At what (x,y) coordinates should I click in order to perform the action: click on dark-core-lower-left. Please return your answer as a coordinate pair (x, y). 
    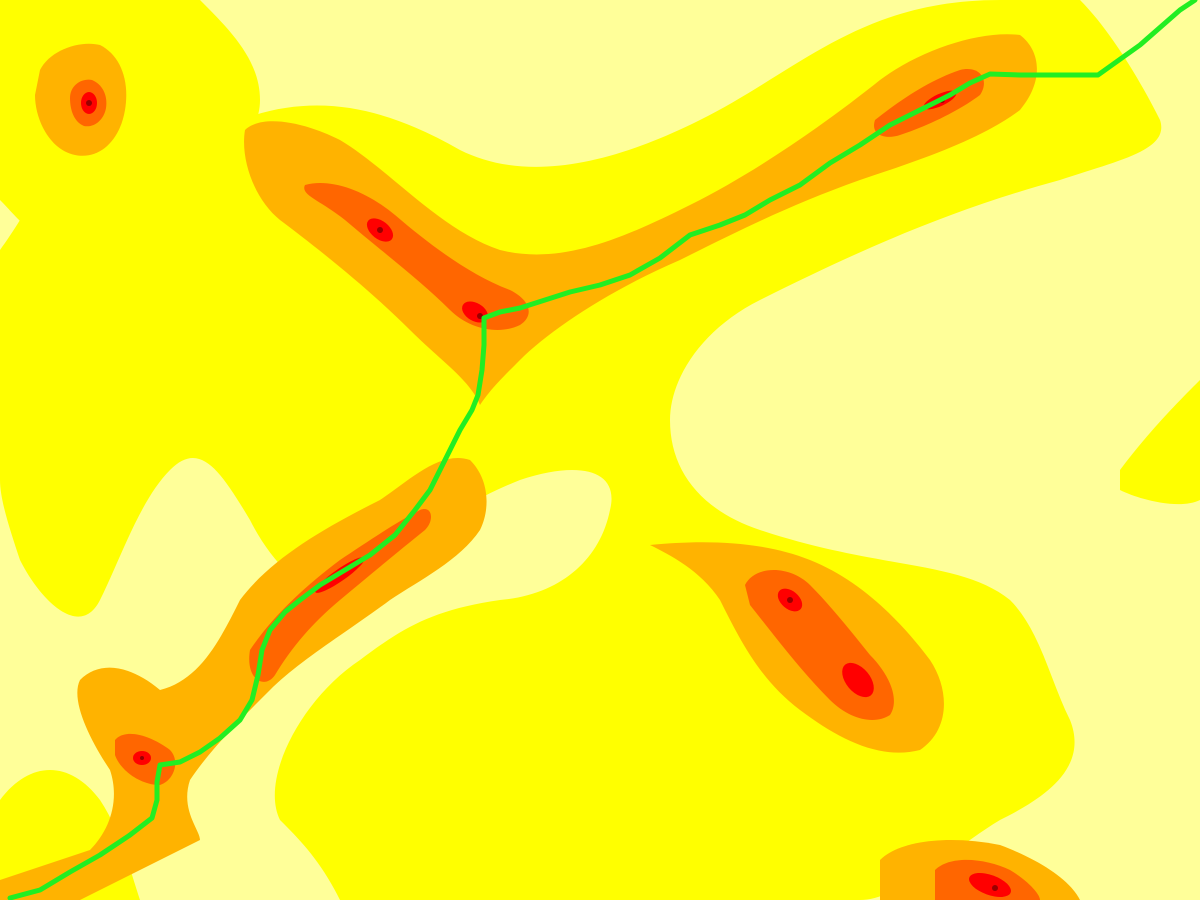
    Looking at the image, I should click on (142, 758).